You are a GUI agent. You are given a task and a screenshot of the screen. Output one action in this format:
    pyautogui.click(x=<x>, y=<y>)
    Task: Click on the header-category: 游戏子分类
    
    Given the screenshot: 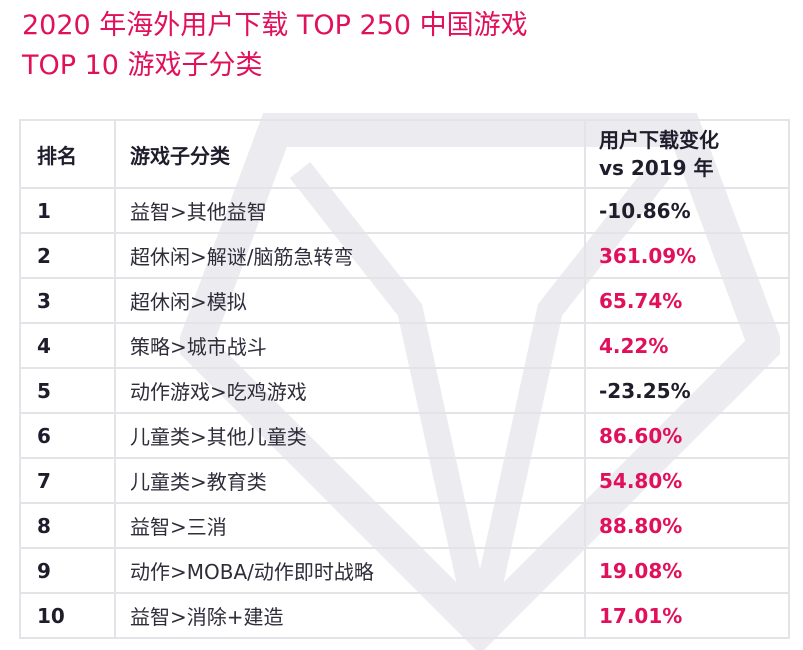 What is the action you would take?
    pyautogui.click(x=350, y=154)
    